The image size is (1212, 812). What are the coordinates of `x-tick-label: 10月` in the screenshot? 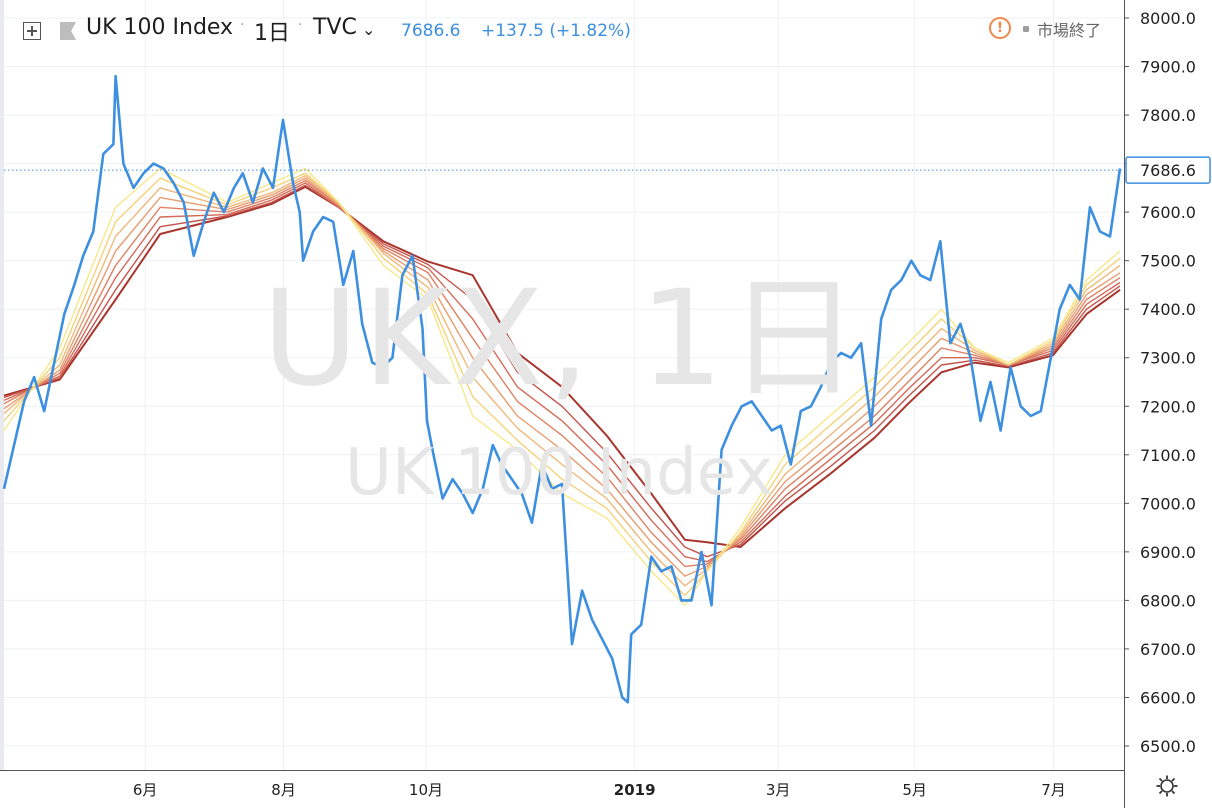 It's located at (426, 790).